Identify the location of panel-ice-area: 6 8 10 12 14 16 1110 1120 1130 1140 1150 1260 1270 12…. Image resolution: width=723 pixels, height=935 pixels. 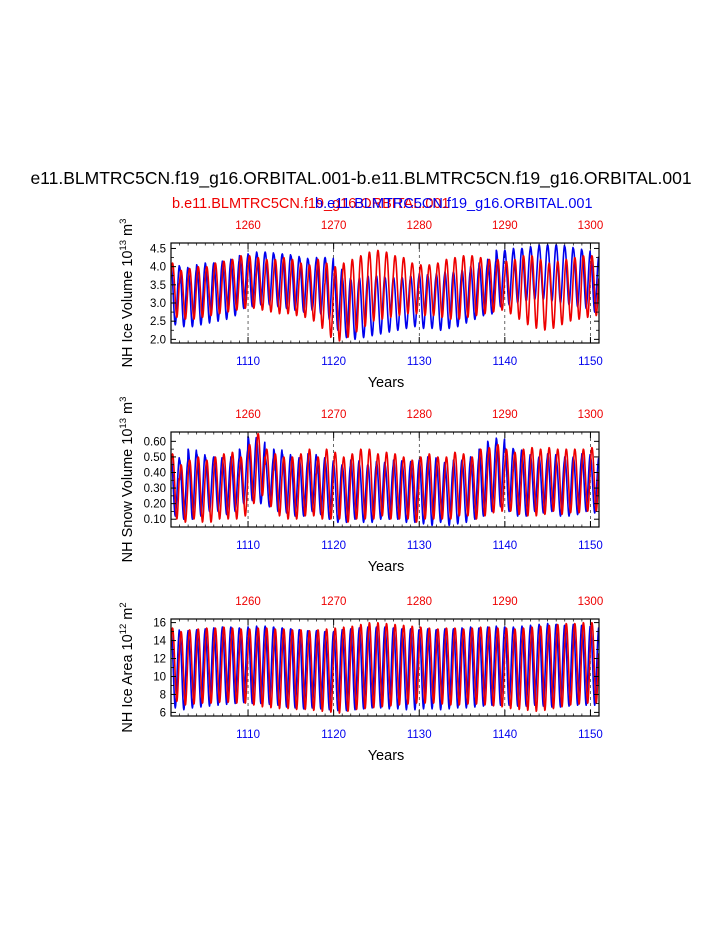
(360, 680).